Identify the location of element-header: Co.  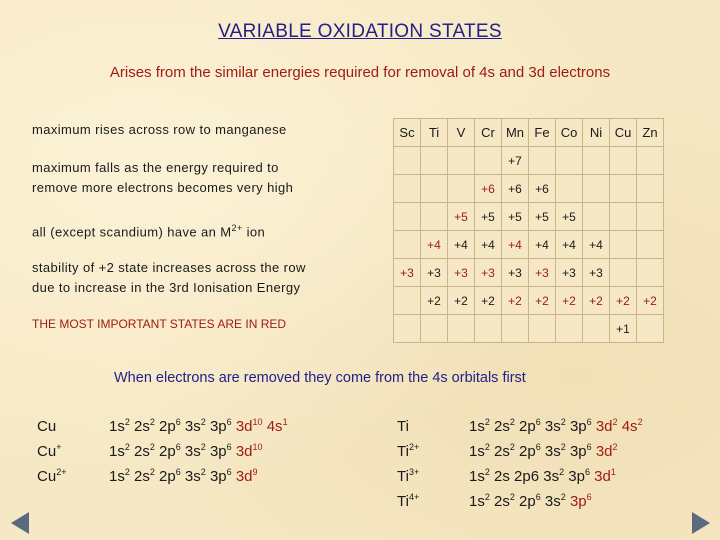
(569, 132).